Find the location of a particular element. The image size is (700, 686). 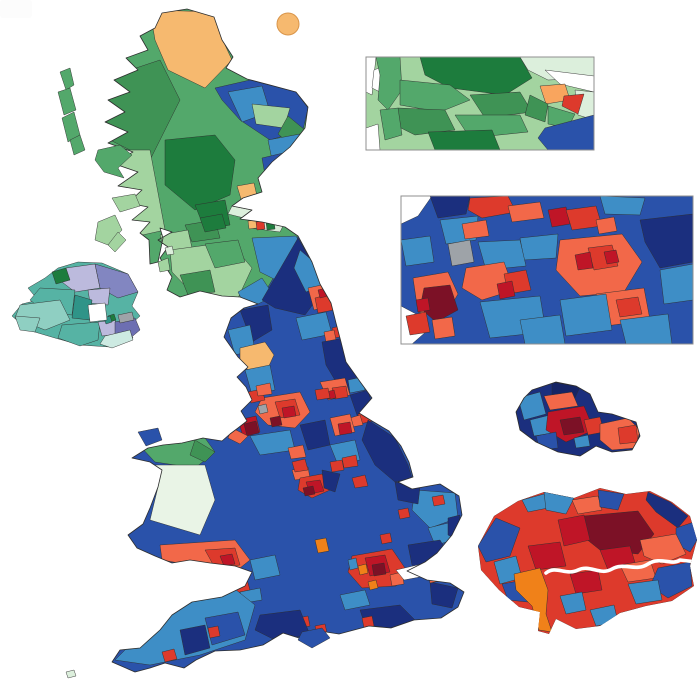

inset-frame-north-west-england is located at coordinates (547, 270).